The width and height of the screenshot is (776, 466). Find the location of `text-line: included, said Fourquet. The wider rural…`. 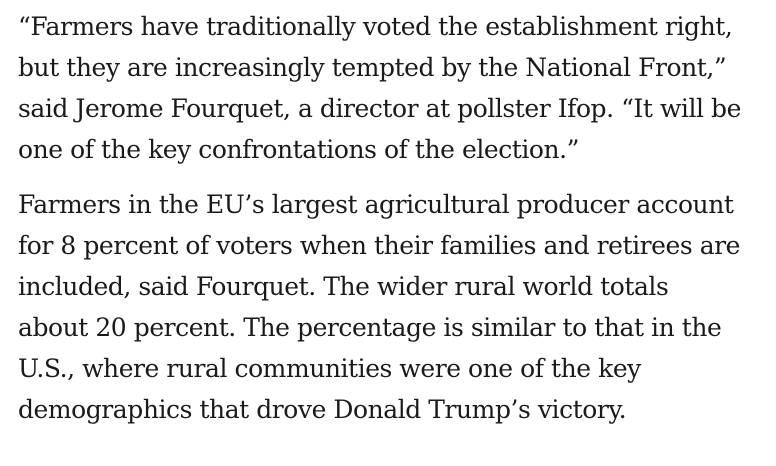

text-line: included, said Fourquet. The wider rural… is located at coordinates (343, 286).